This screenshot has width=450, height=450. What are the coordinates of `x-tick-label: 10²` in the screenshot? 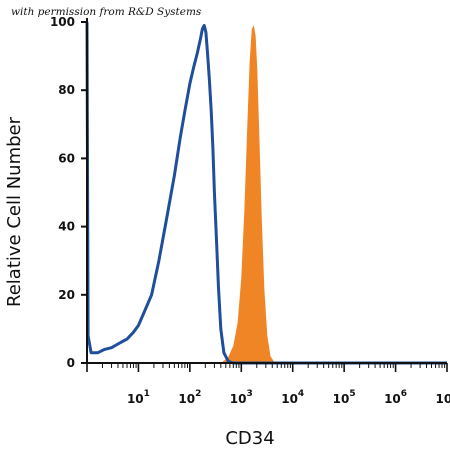 It's located at (189, 397).